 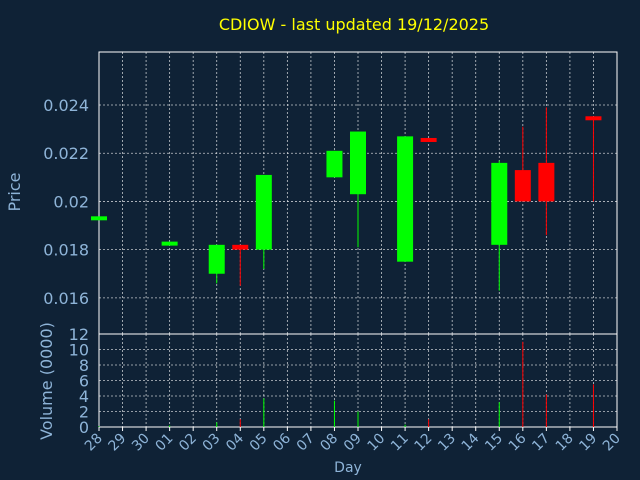 What do you see at coordinates (84, 412) in the screenshot?
I see `volume-tick-label: 2` at bounding box center [84, 412].